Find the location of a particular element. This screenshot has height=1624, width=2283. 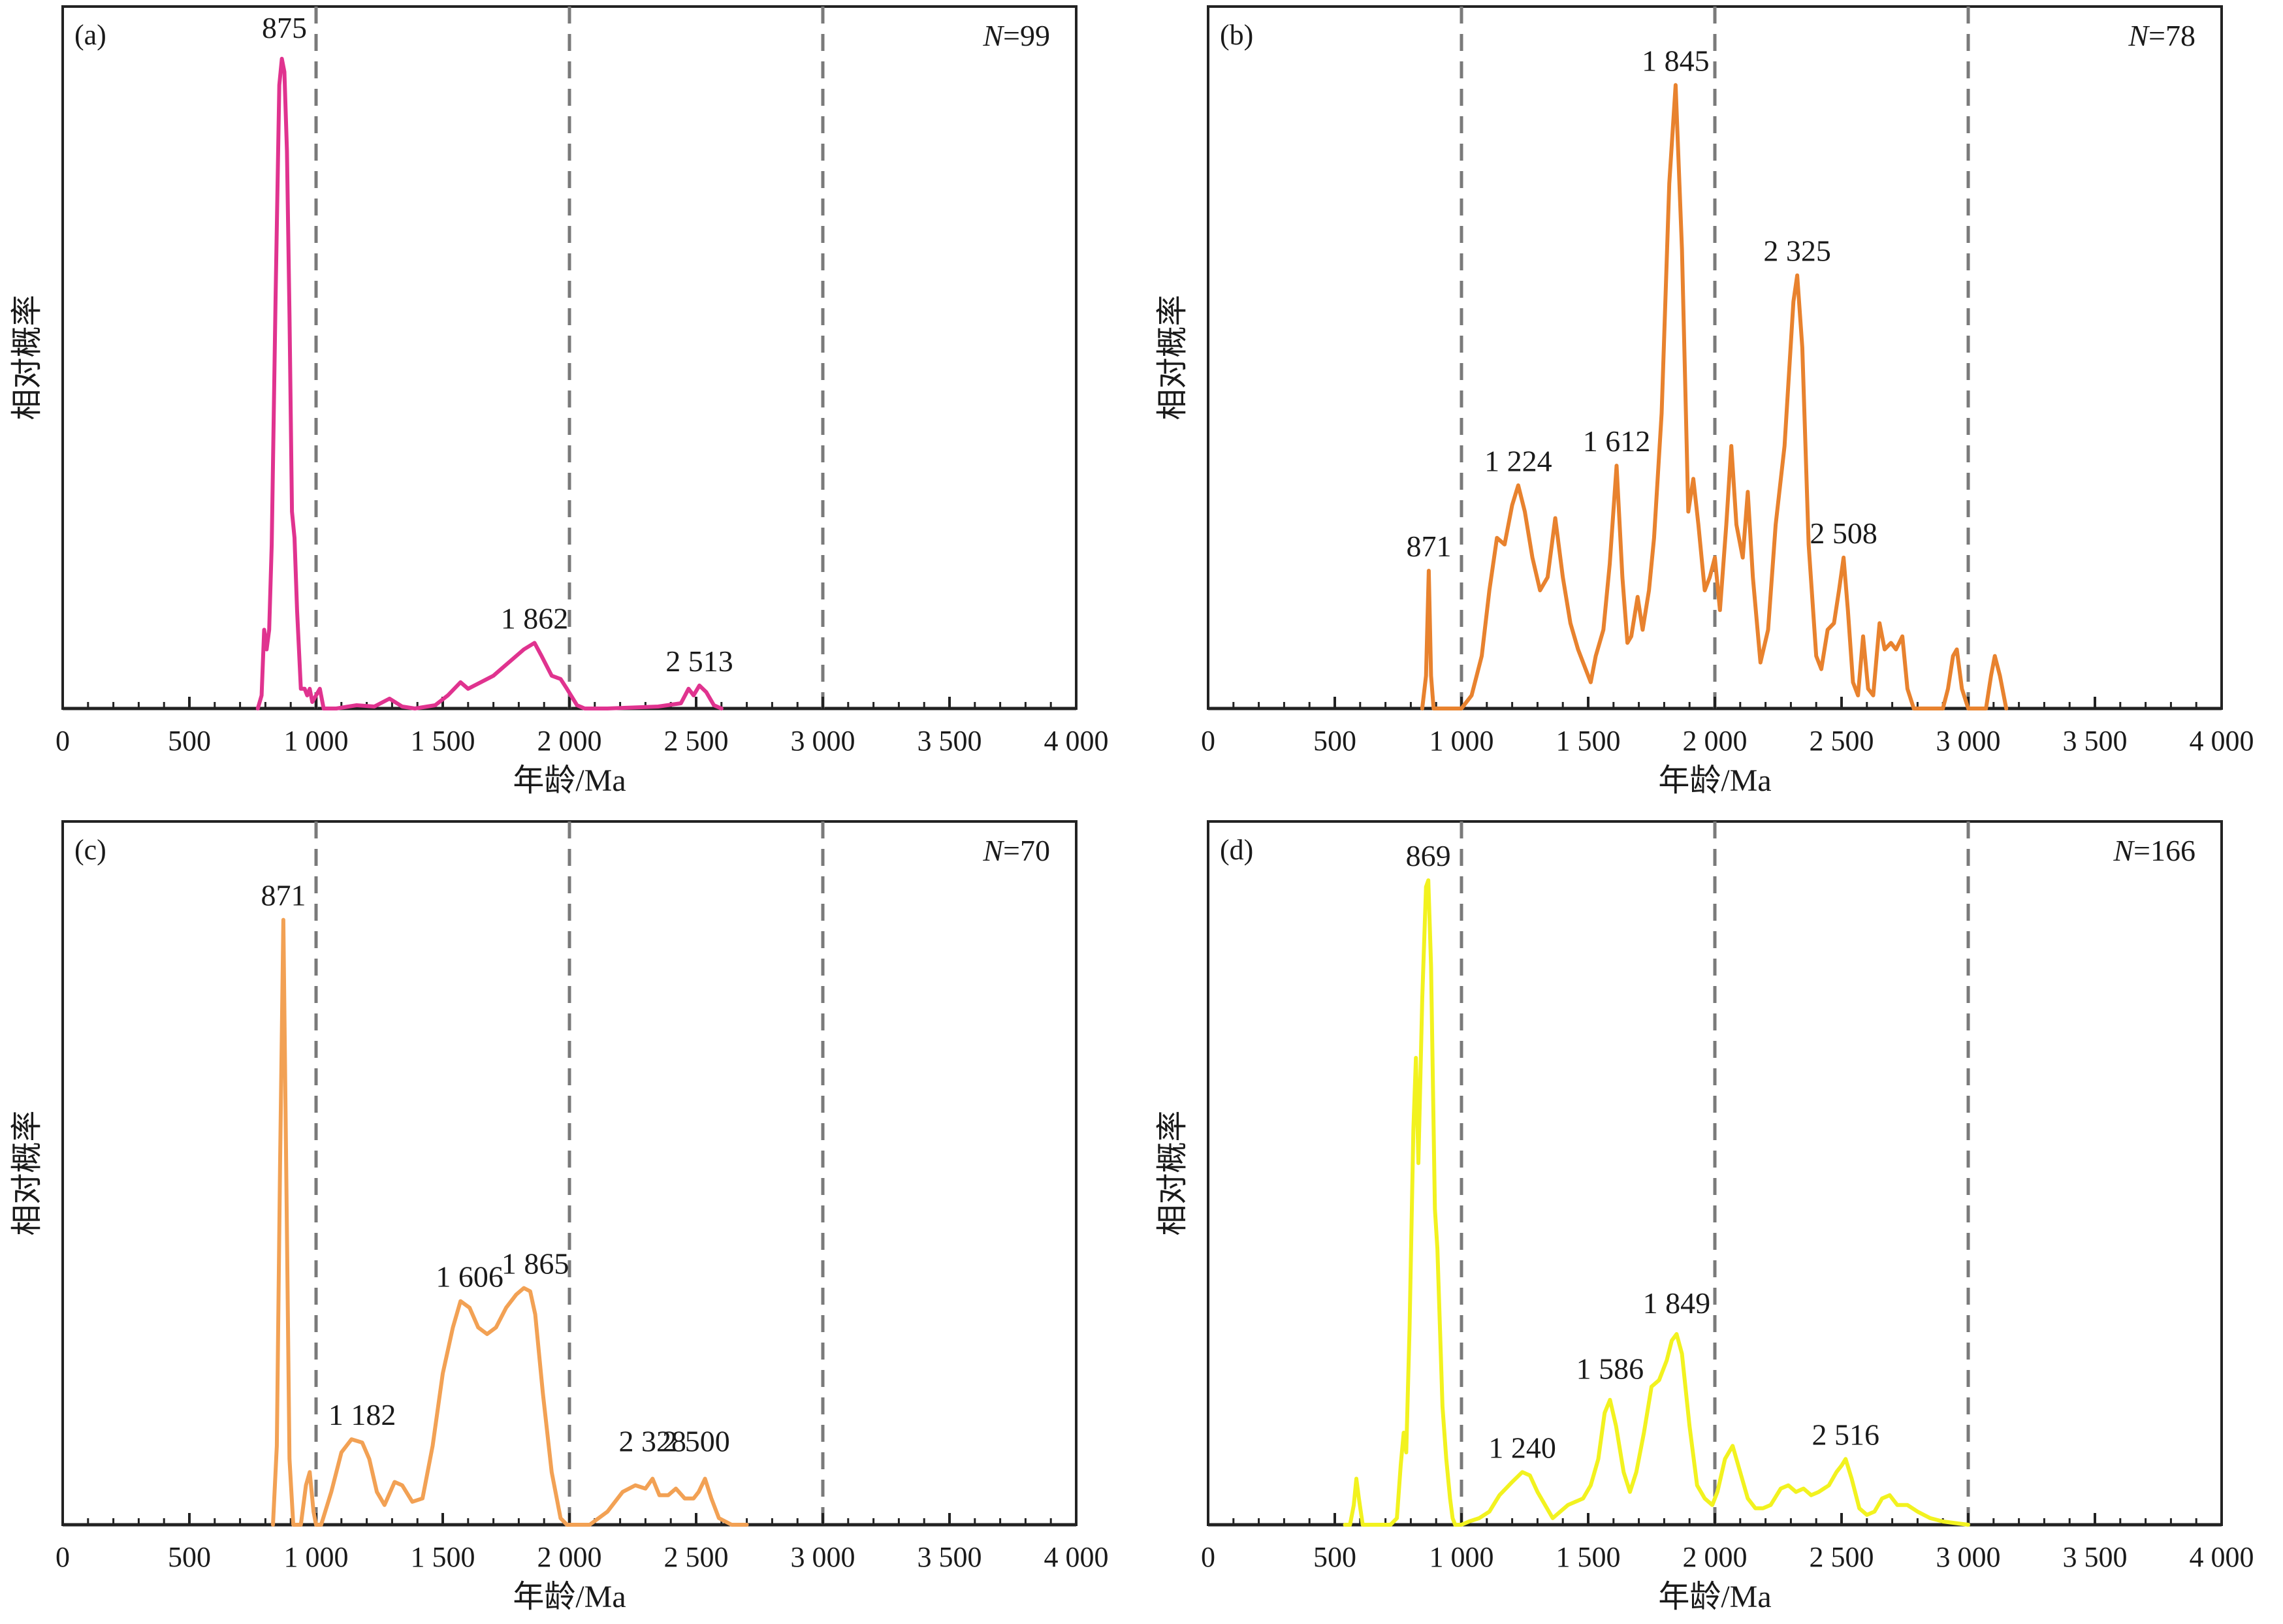

peak-label: 2 516 is located at coordinates (1846, 1435).